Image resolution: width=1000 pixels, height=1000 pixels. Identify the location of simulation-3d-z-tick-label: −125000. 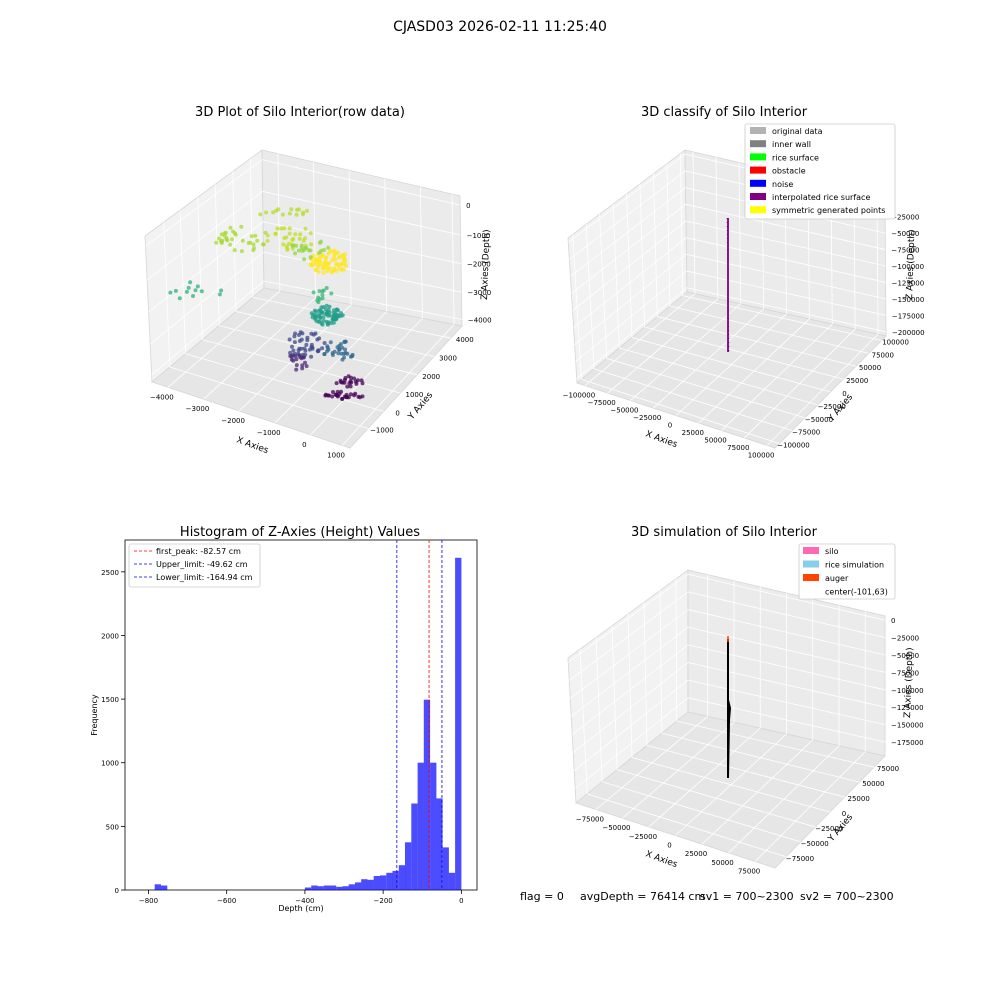
(907, 708).